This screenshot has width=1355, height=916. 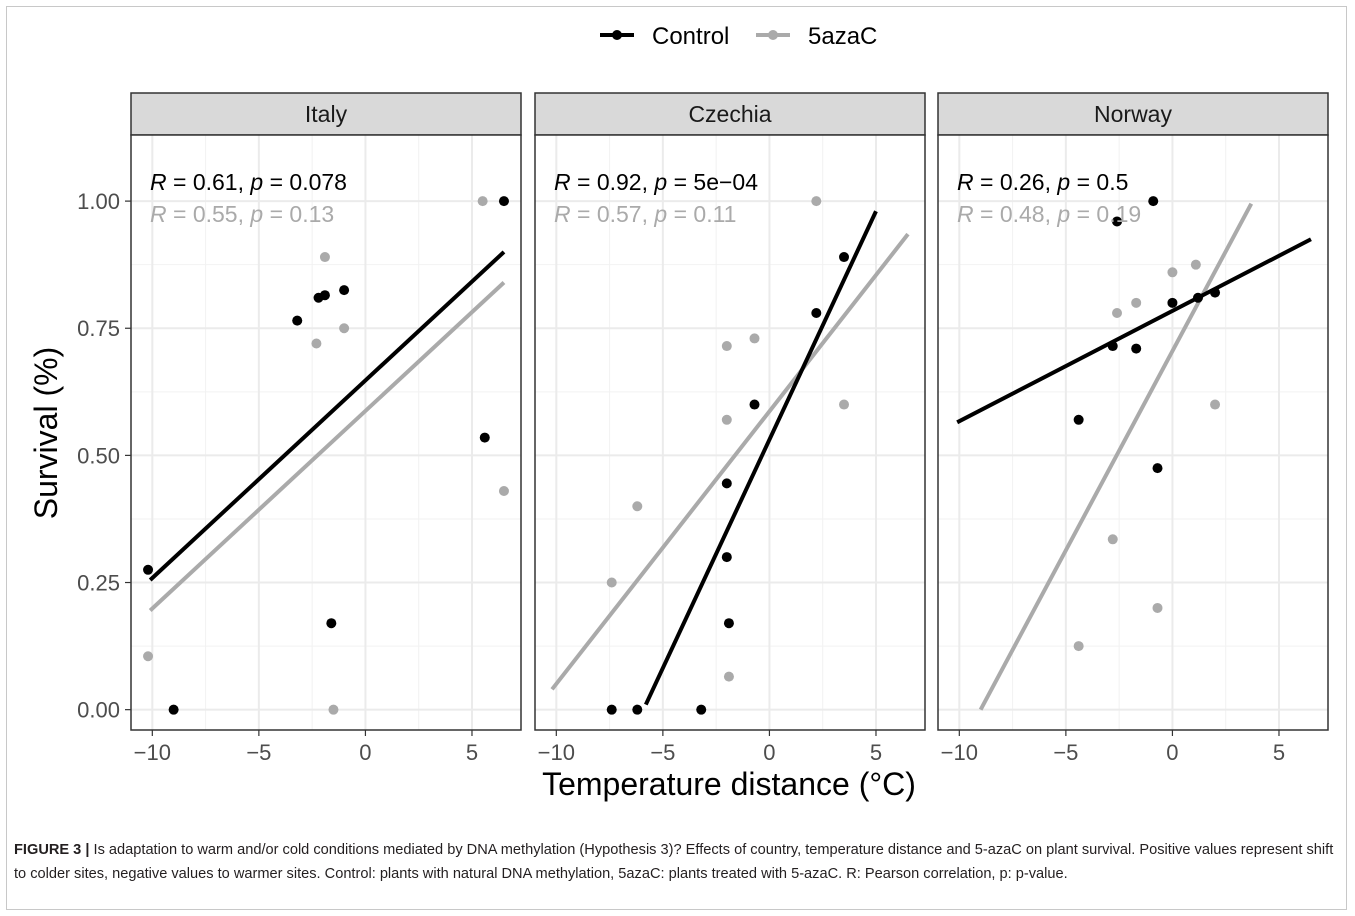 What do you see at coordinates (326, 114) in the screenshot?
I see `panel-title: Italy` at bounding box center [326, 114].